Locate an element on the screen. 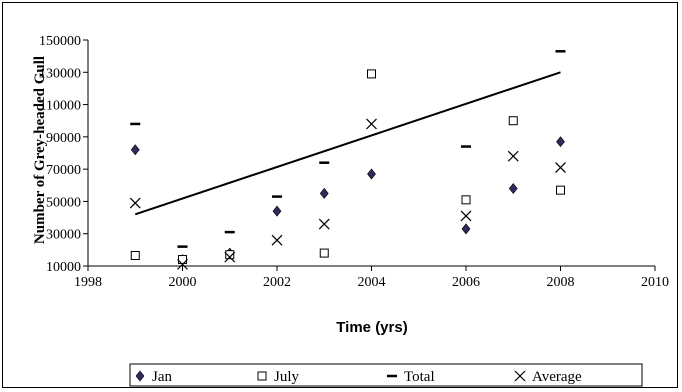 The height and width of the screenshot is (392, 682). legend-label-average: Average is located at coordinates (557, 377).